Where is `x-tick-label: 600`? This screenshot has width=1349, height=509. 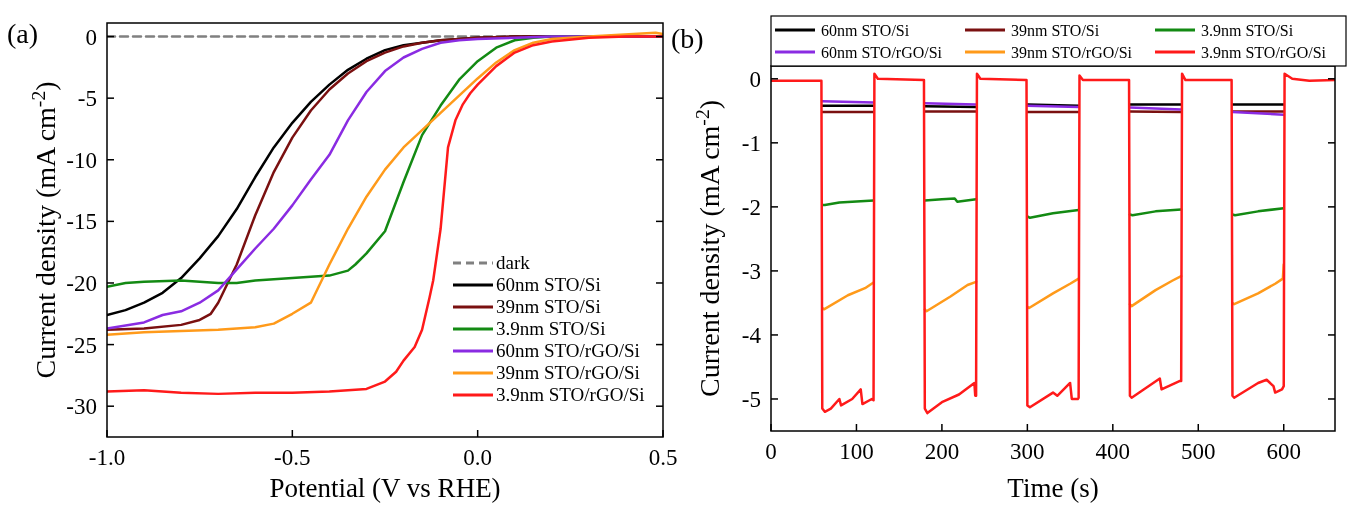
x-tick-label: 600 is located at coordinates (1283, 451).